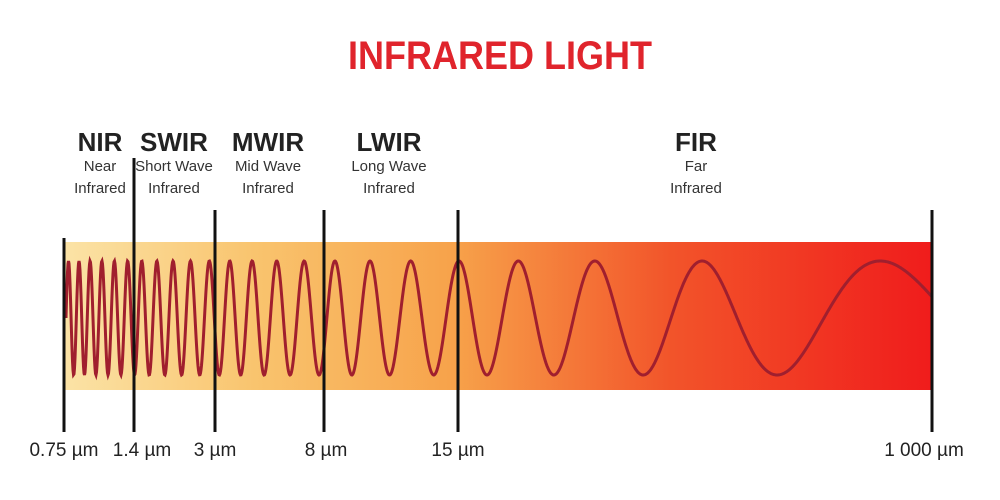  I want to click on band-fir: FIR Far Infrared, so click(696, 164).